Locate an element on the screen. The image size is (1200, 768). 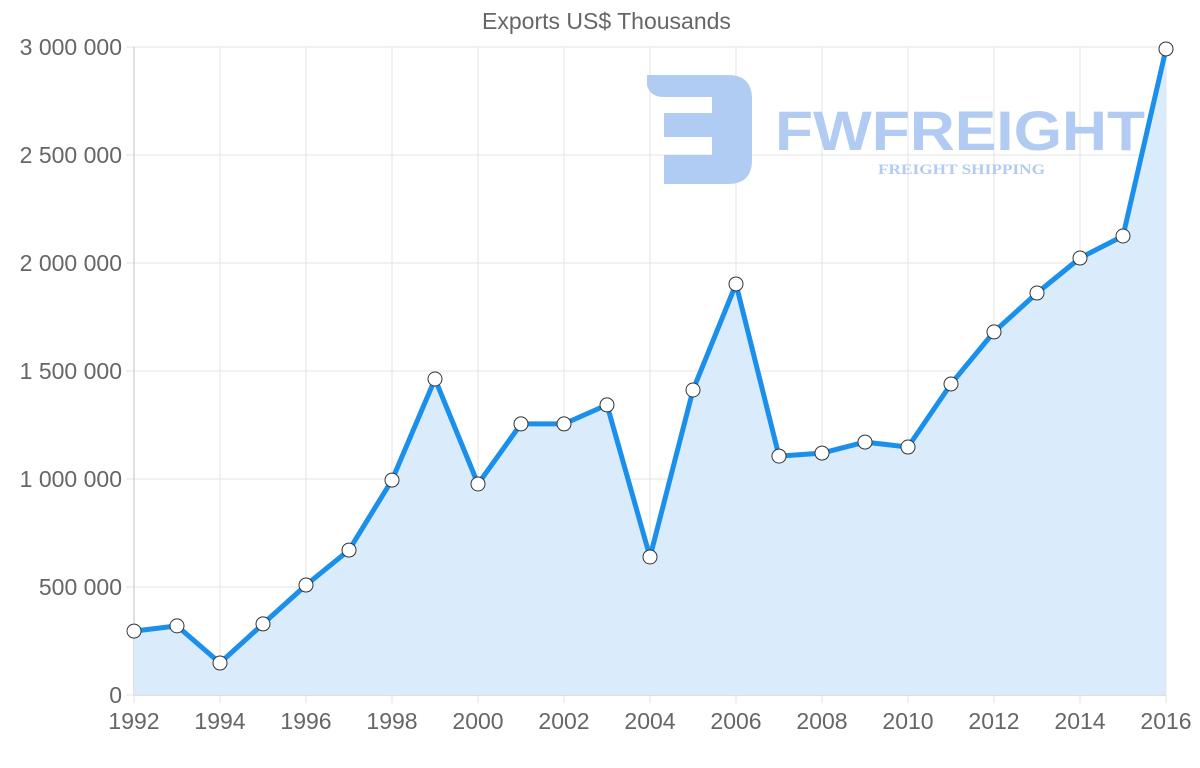
y-tick-label: 500 000 is located at coordinates (80, 587).